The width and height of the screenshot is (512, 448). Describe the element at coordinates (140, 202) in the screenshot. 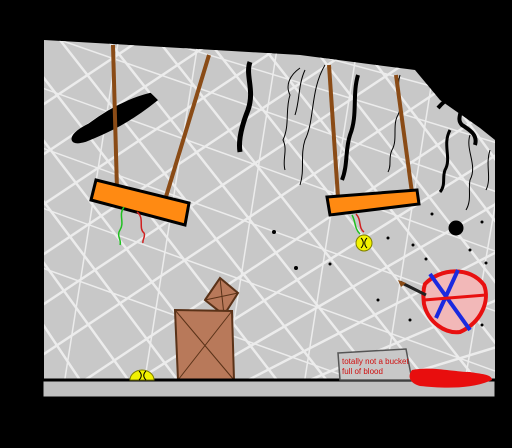

I see `swing-left-seat` at that location.